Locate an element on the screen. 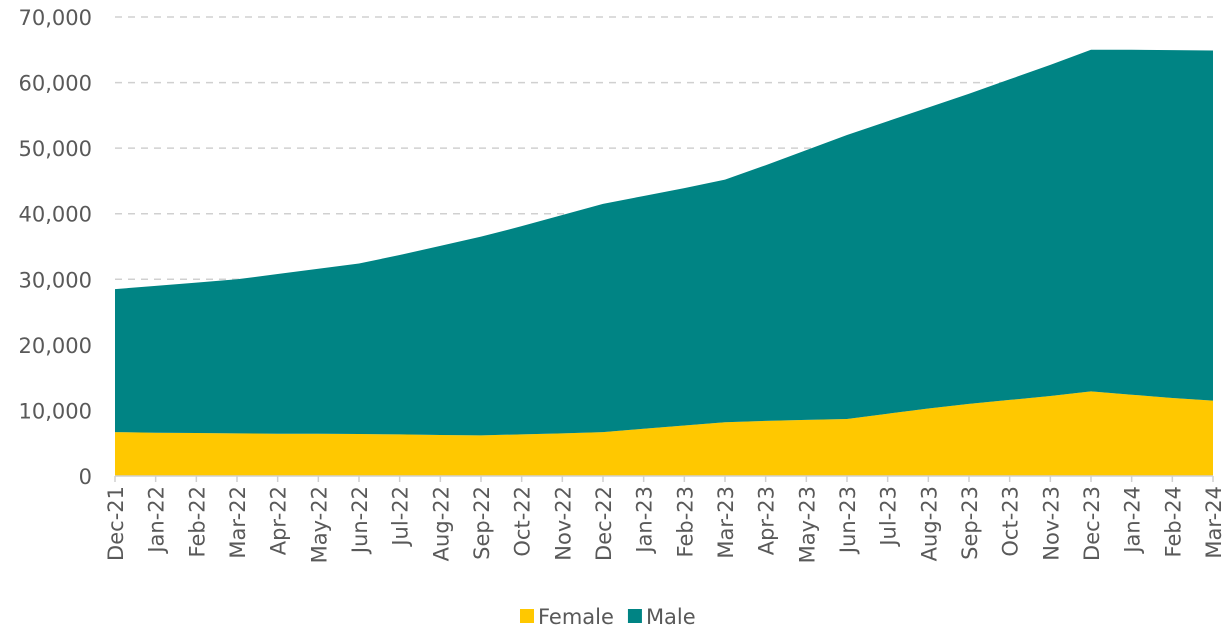  x-tick-label: Apr-23 is located at coordinates (767, 520).